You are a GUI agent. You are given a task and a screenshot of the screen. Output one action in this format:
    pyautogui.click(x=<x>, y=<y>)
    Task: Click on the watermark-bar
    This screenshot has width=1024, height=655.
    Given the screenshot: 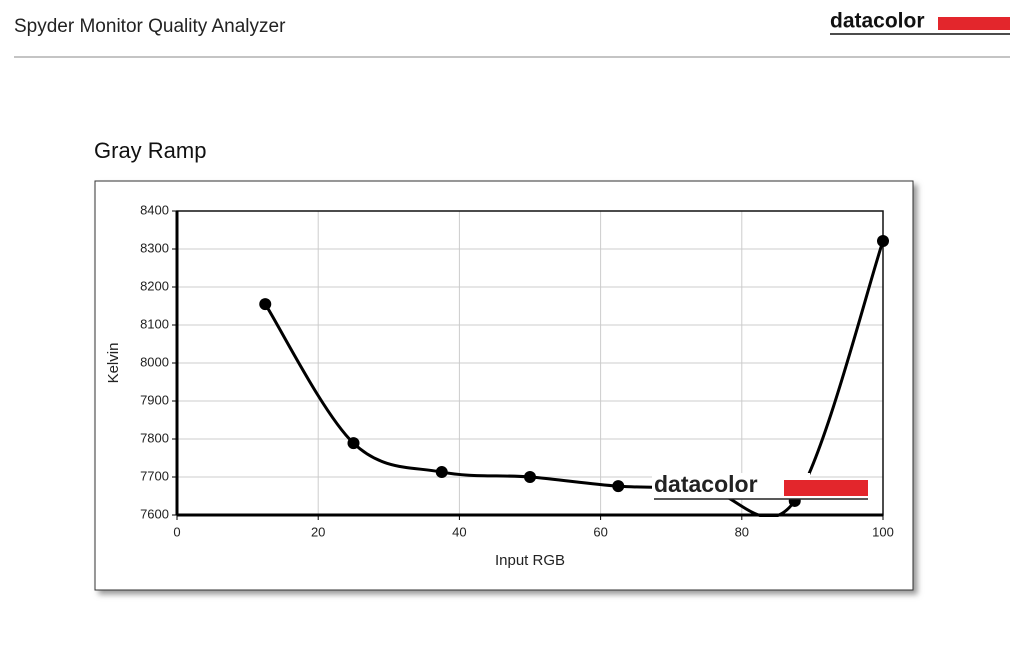 What is the action you would take?
    pyautogui.click(x=826, y=488)
    